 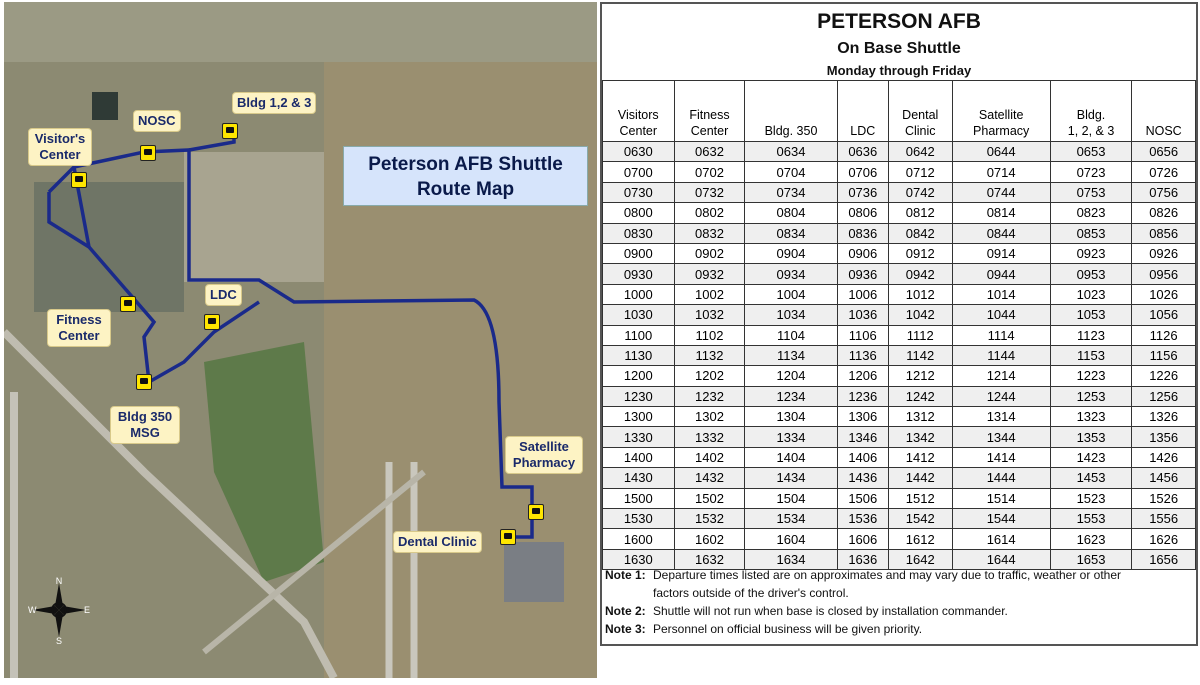 I want to click on time-cell: 0902, so click(x=709, y=253).